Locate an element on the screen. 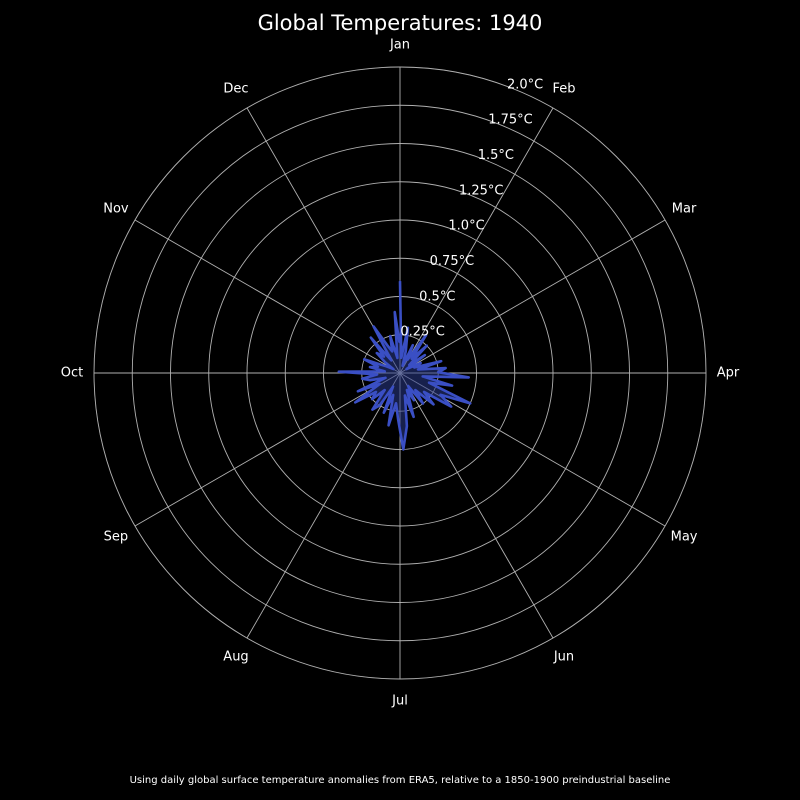 The width and height of the screenshot is (800, 800). month-label-jun: Jun is located at coordinates (563, 657).